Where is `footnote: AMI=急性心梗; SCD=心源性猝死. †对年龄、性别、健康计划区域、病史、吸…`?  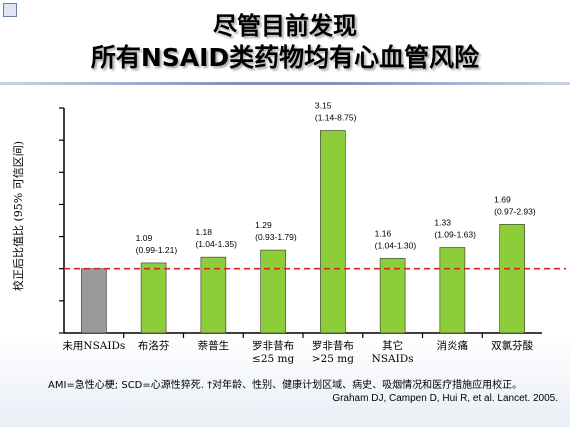 footnote: AMI=急性心梗; SCD=心源性猝死. †对年龄、性别、健康计划区域、病史、吸… is located at coordinates (285, 385).